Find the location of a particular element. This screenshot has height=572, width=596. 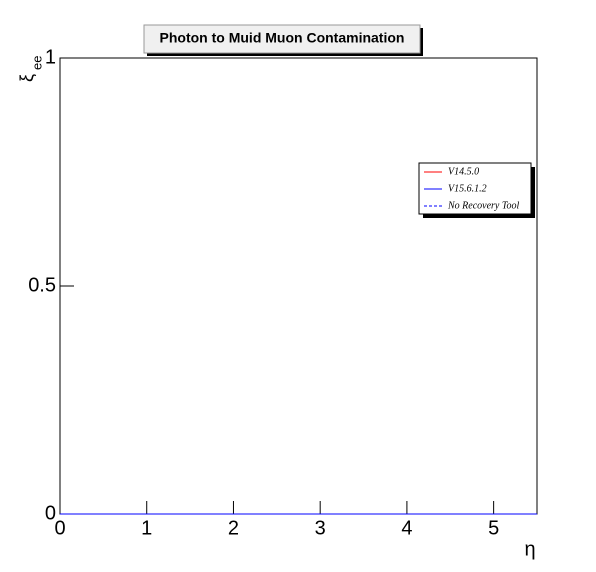

chart-title: Photon to Muid Muon Contamination is located at coordinates (282, 38).